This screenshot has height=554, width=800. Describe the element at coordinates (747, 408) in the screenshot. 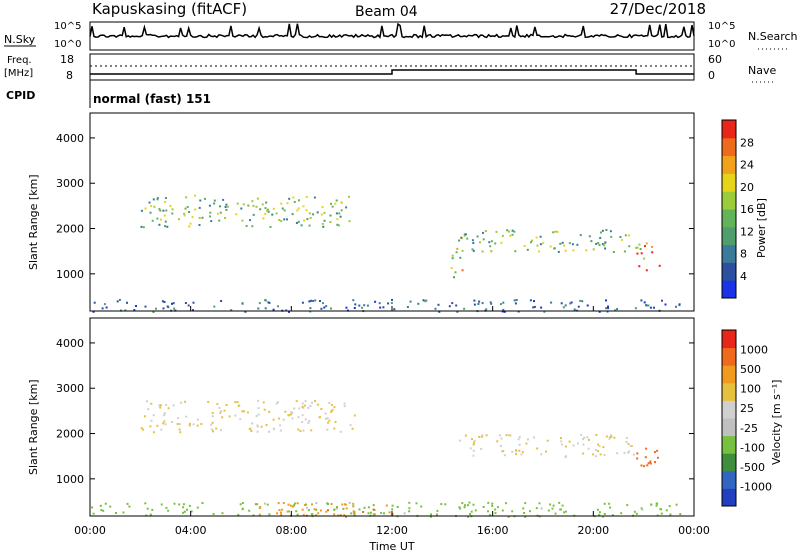

I see `velocity-cbar-tick: 25` at that location.